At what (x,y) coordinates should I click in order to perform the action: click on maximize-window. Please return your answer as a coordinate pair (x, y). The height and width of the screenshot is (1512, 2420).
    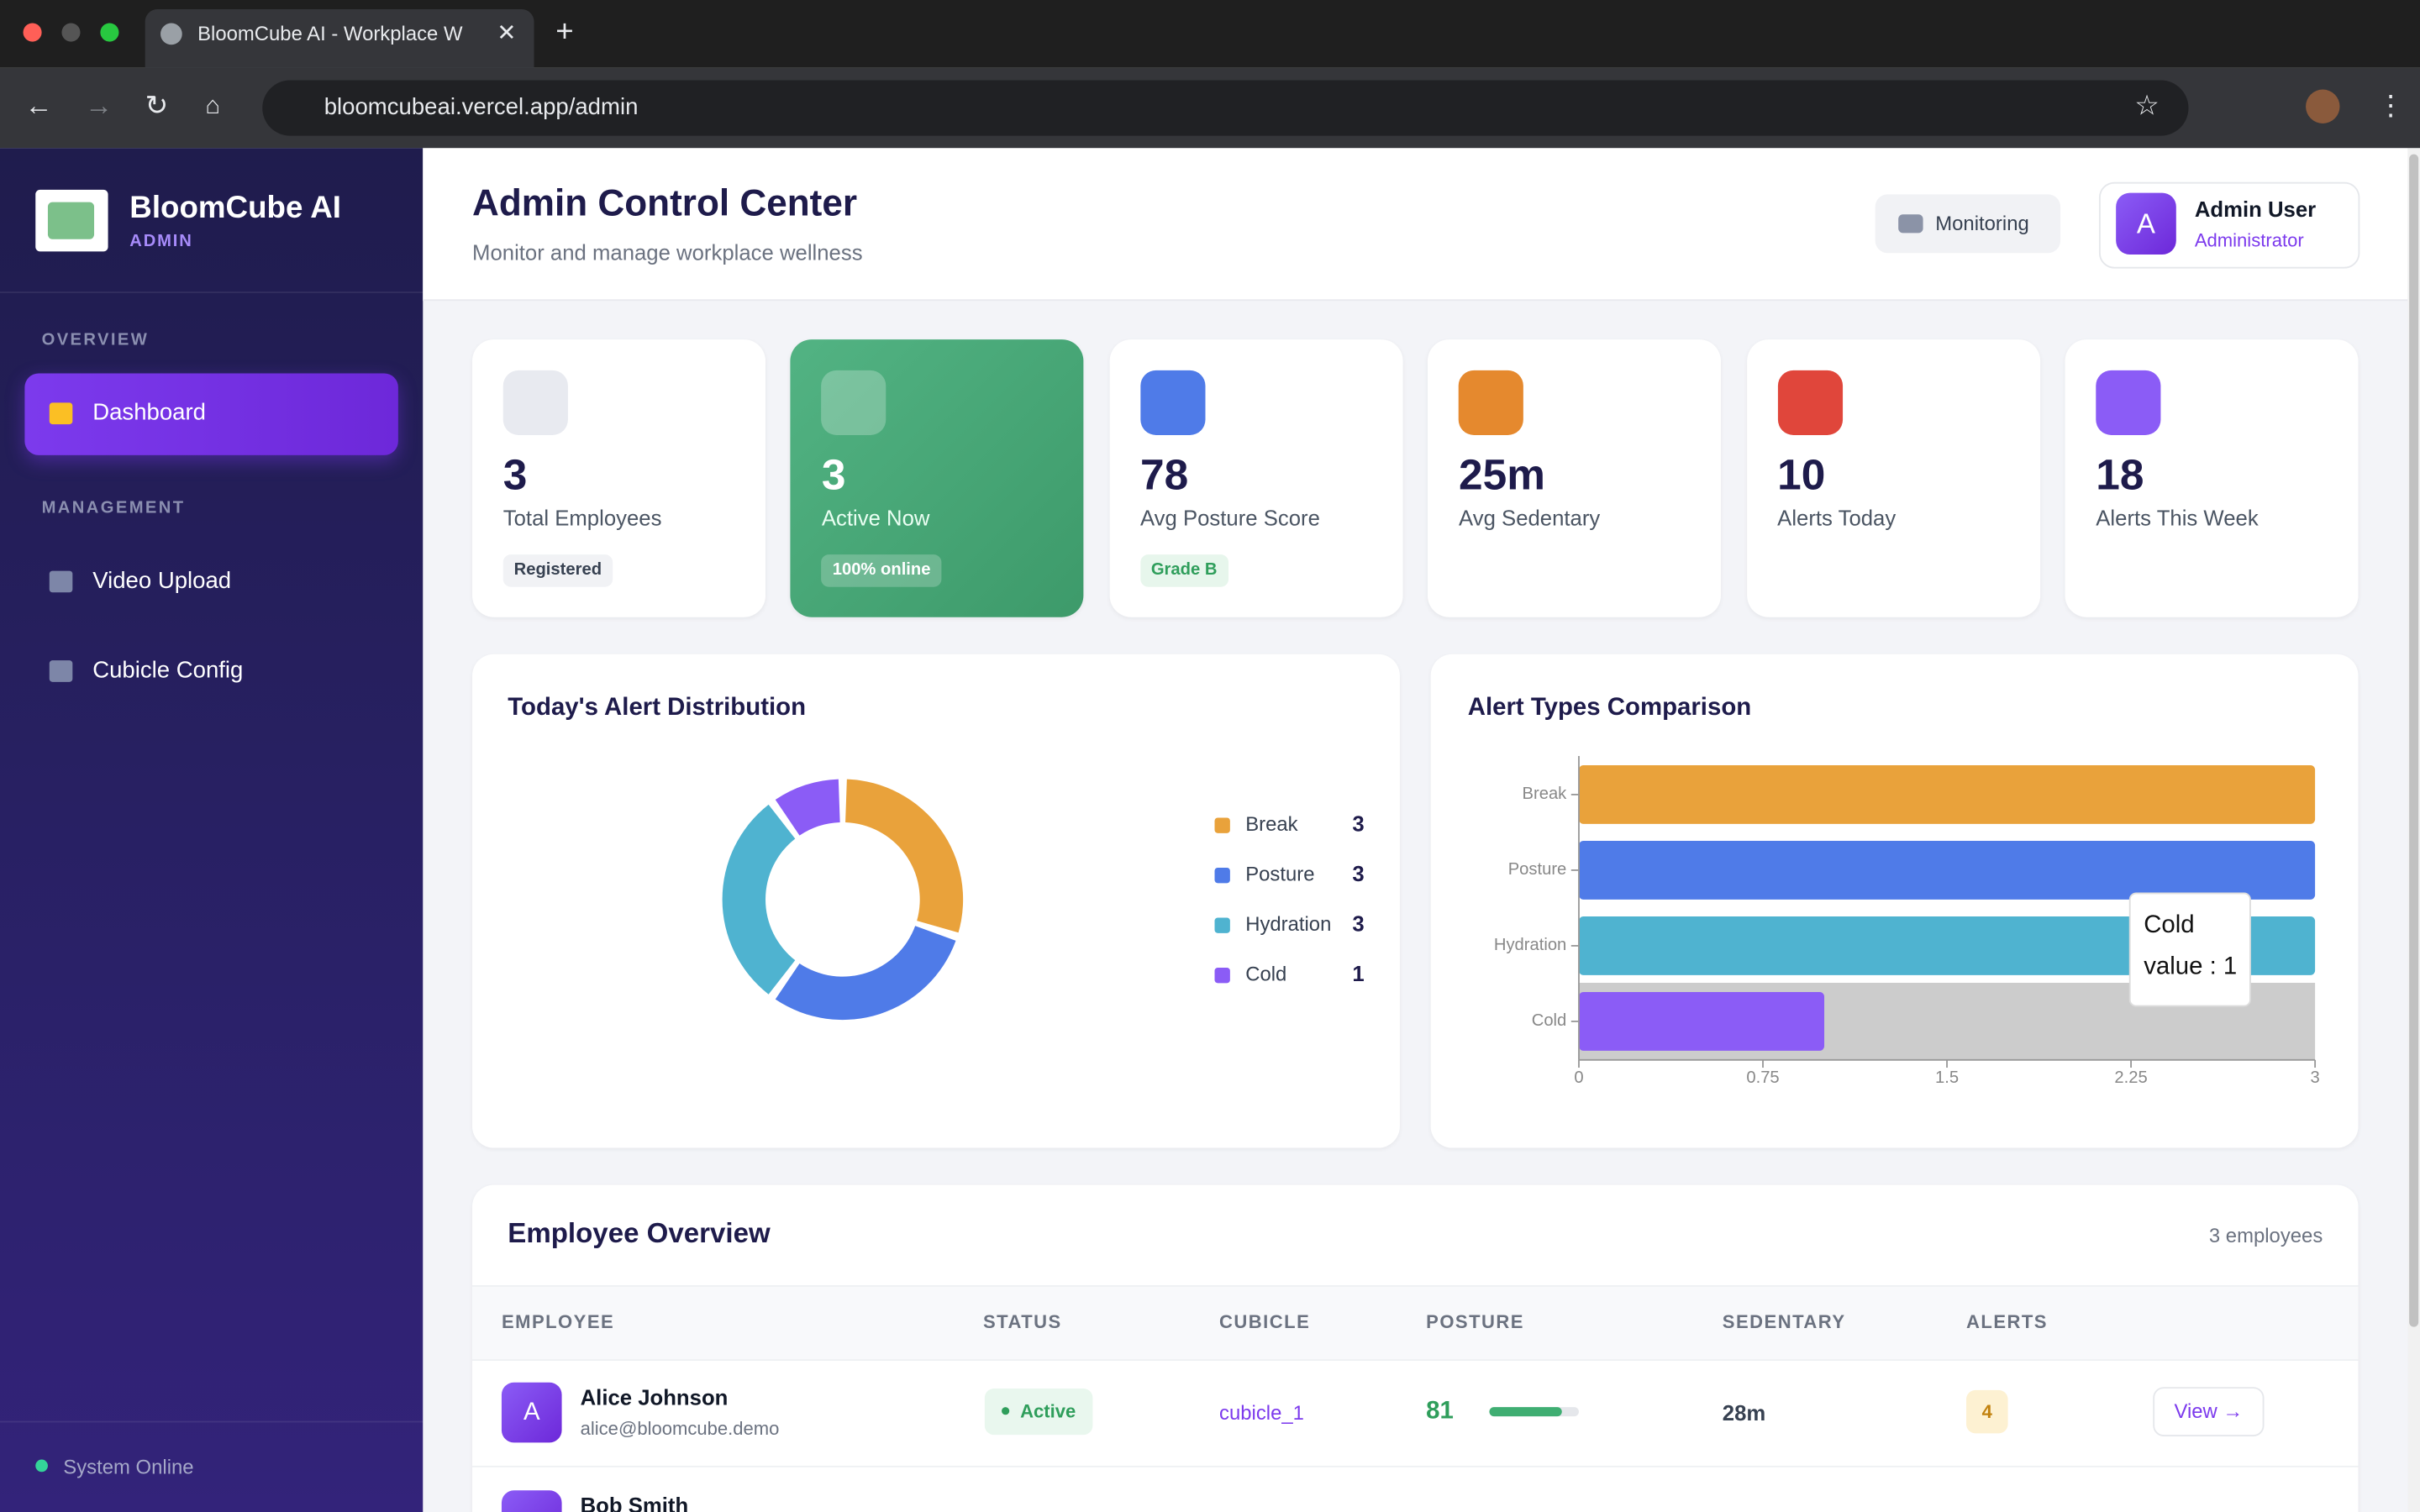
    Looking at the image, I should click on (109, 32).